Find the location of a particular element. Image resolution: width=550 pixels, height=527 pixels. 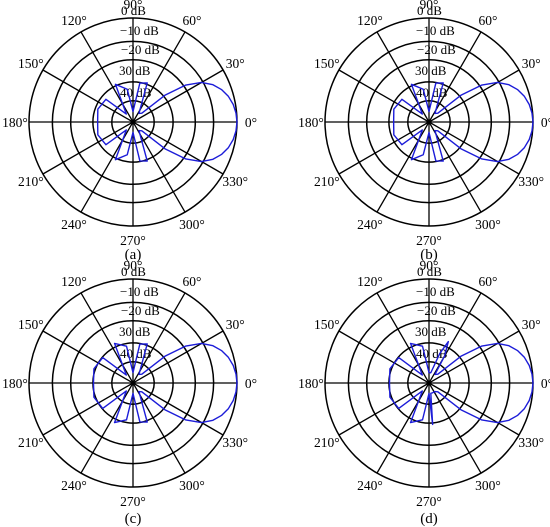

panel-caption: (b) is located at coordinates (429, 255).